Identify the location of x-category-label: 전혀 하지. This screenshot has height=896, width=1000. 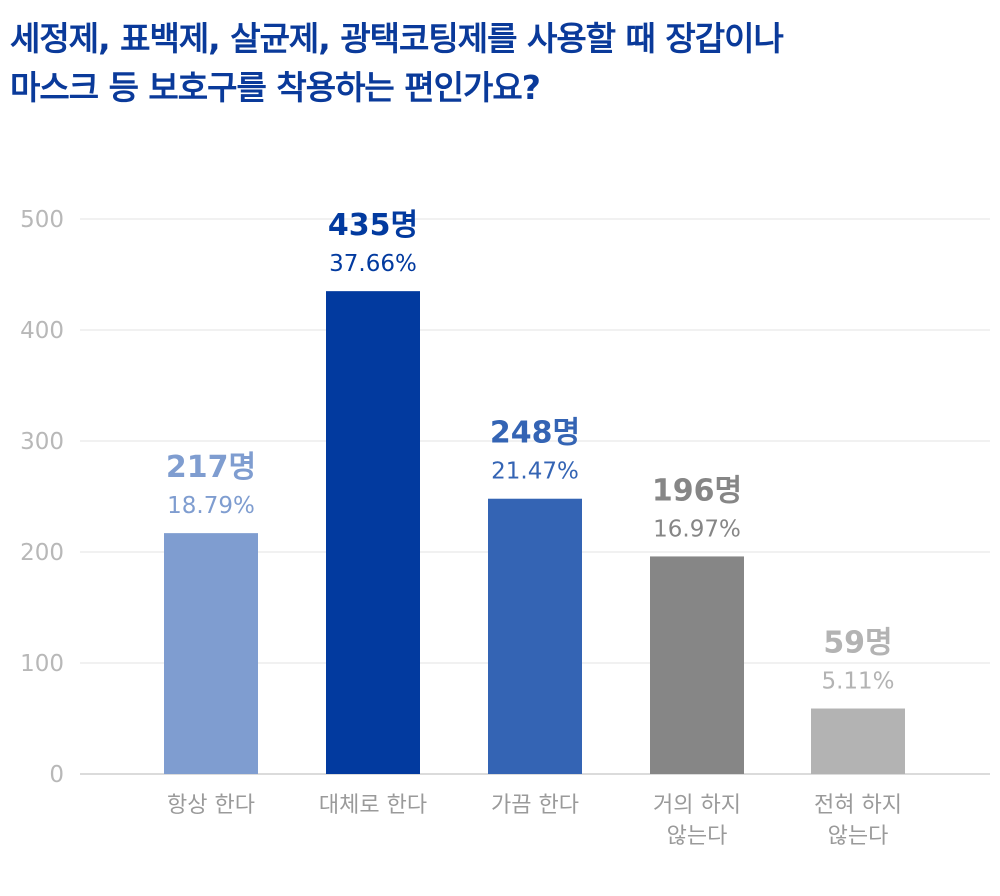
(858, 805).